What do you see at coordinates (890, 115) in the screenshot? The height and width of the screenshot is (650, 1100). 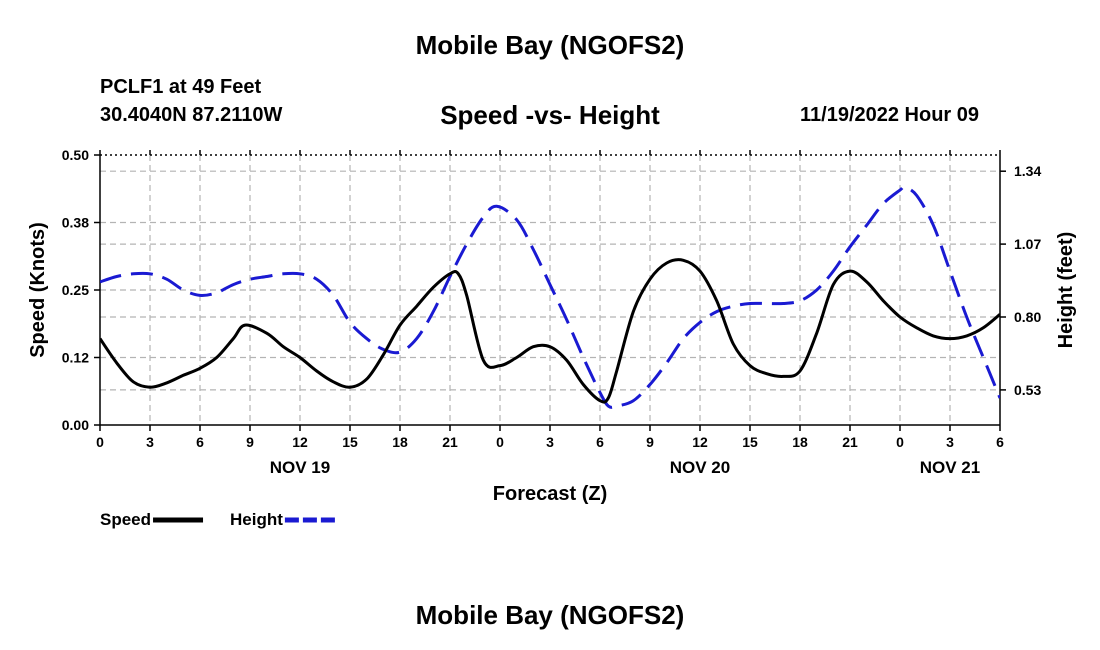 I see `forecast-datetime: 11/19/2022 Hour 09` at bounding box center [890, 115].